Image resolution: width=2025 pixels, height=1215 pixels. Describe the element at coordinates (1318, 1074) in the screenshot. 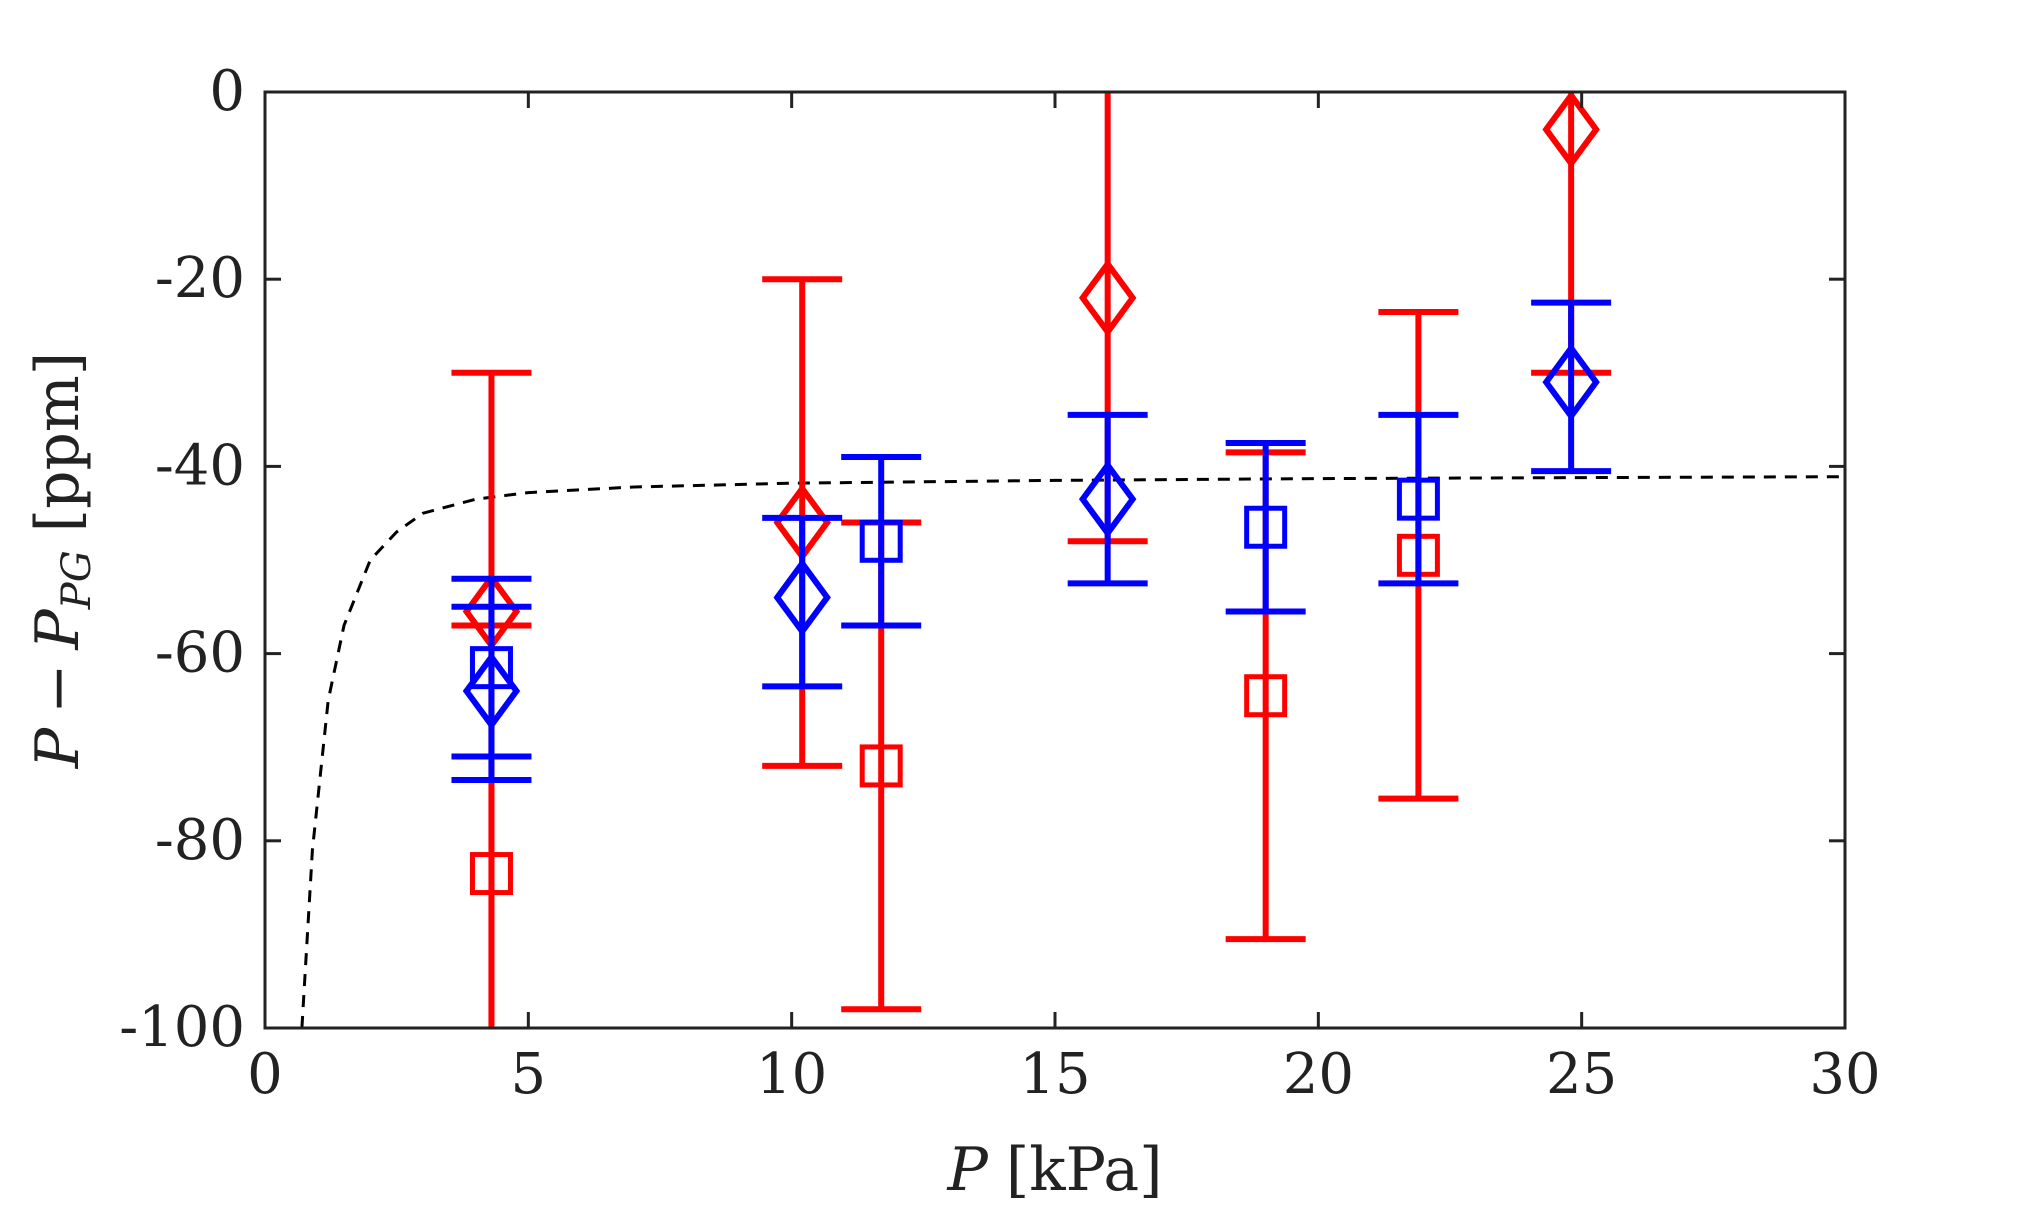

I see `x-tick-label: 20` at that location.